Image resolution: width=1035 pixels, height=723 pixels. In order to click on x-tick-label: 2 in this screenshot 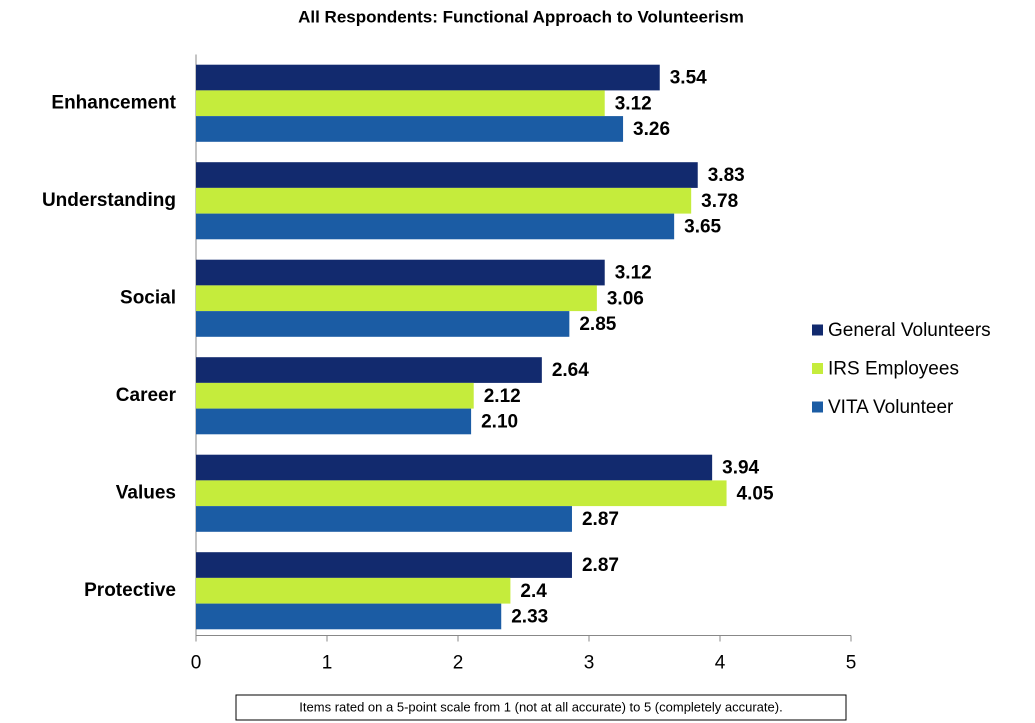, I will do `click(458, 663)`.